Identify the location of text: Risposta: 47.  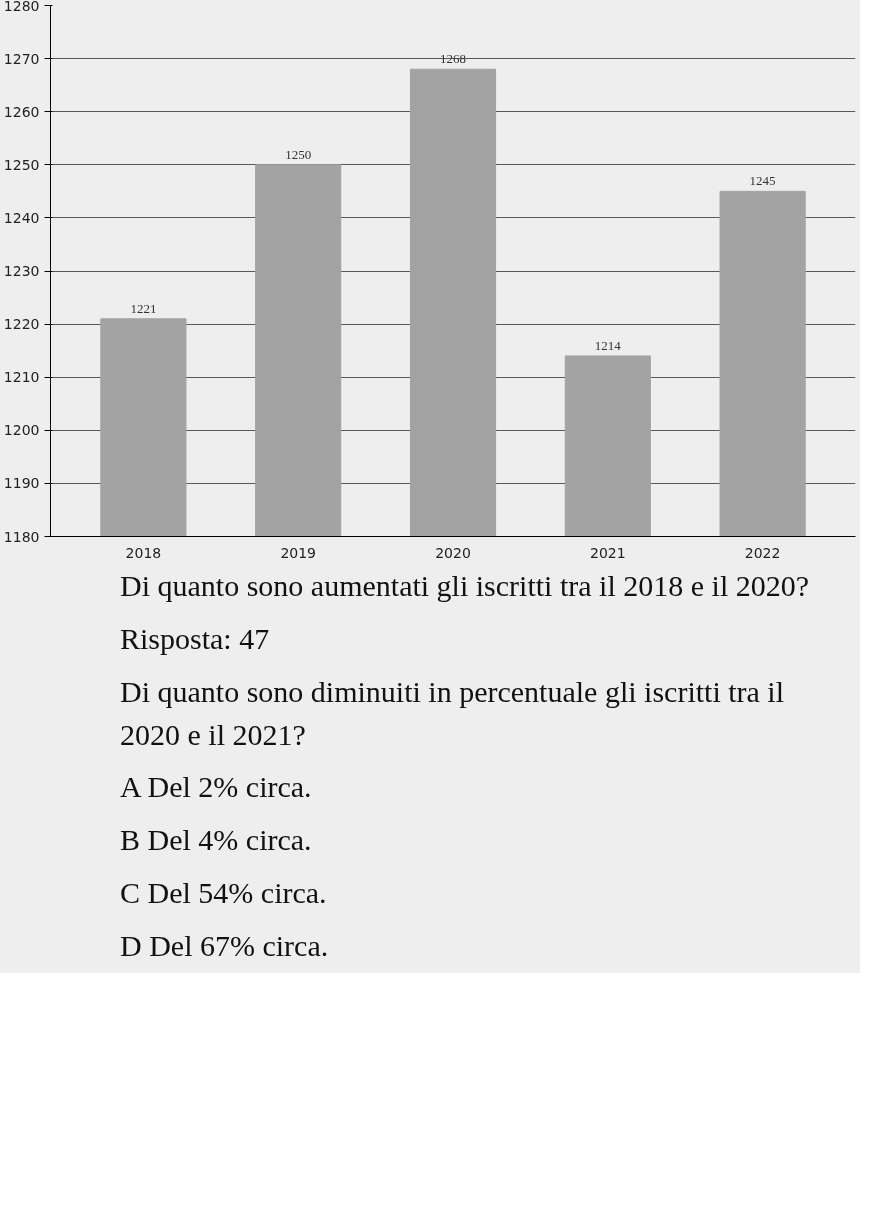
(195, 638).